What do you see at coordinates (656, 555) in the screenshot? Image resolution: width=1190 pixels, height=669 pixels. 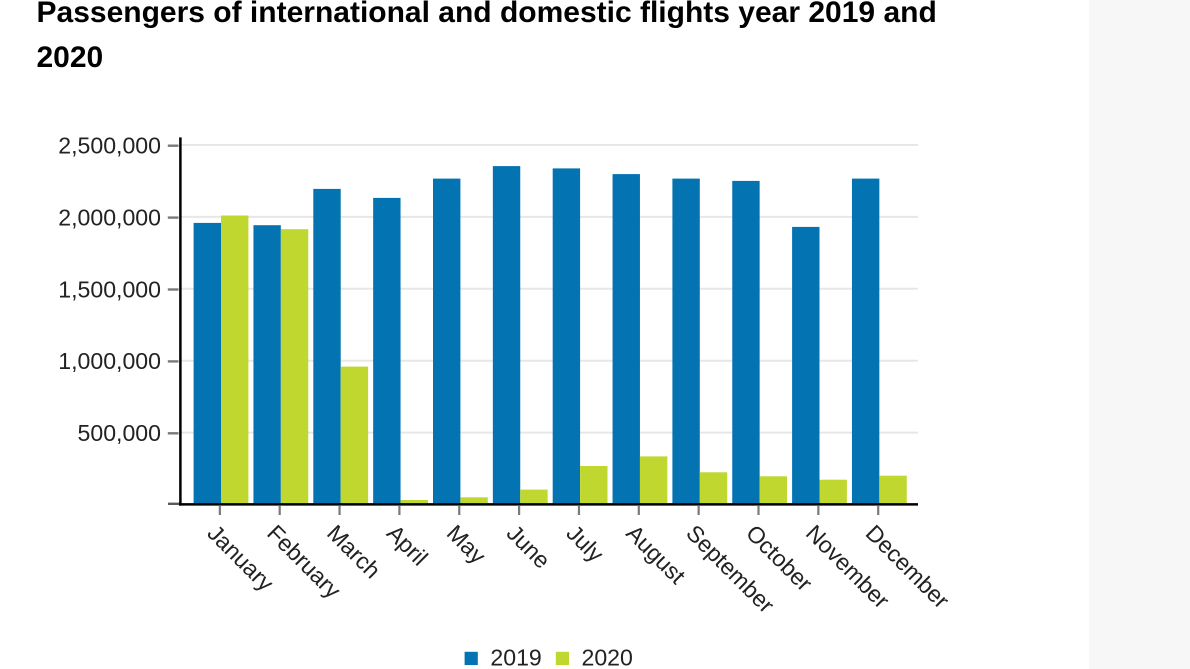 I see `svg-text: August` at bounding box center [656, 555].